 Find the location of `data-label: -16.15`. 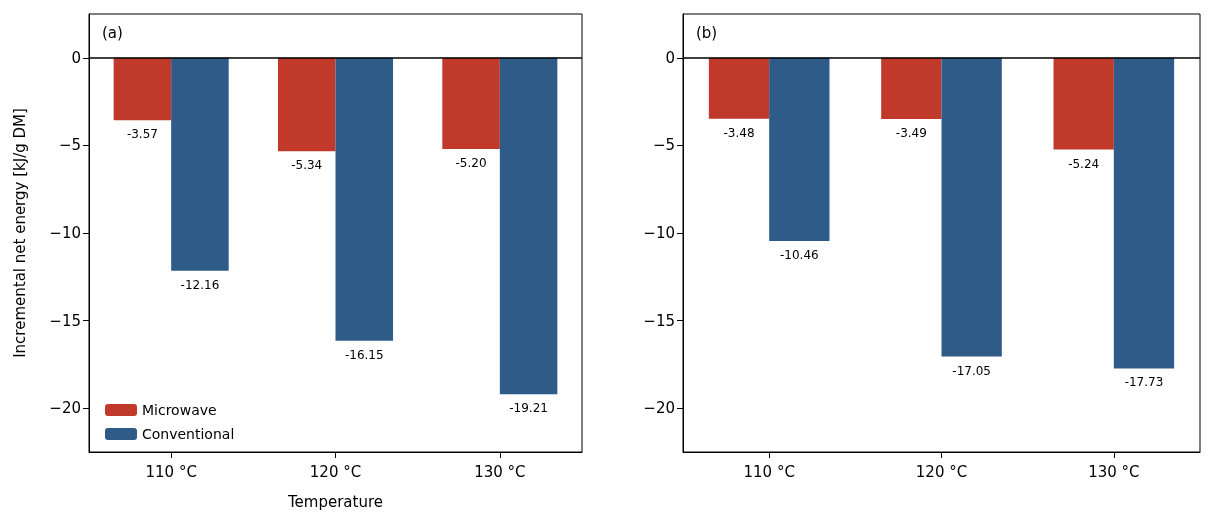

data-label: -16.15 is located at coordinates (364, 354).